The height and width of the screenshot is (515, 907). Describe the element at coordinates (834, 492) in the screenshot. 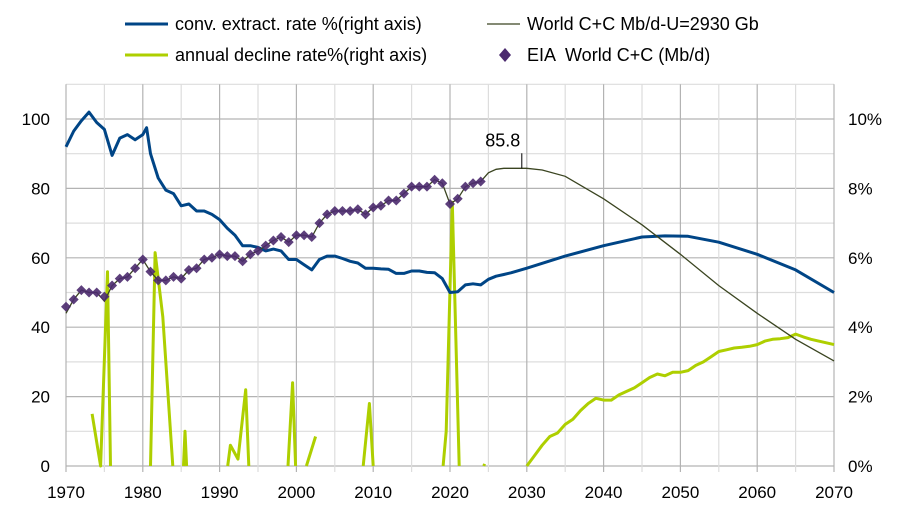

I see `x-tick-label: 2070` at that location.